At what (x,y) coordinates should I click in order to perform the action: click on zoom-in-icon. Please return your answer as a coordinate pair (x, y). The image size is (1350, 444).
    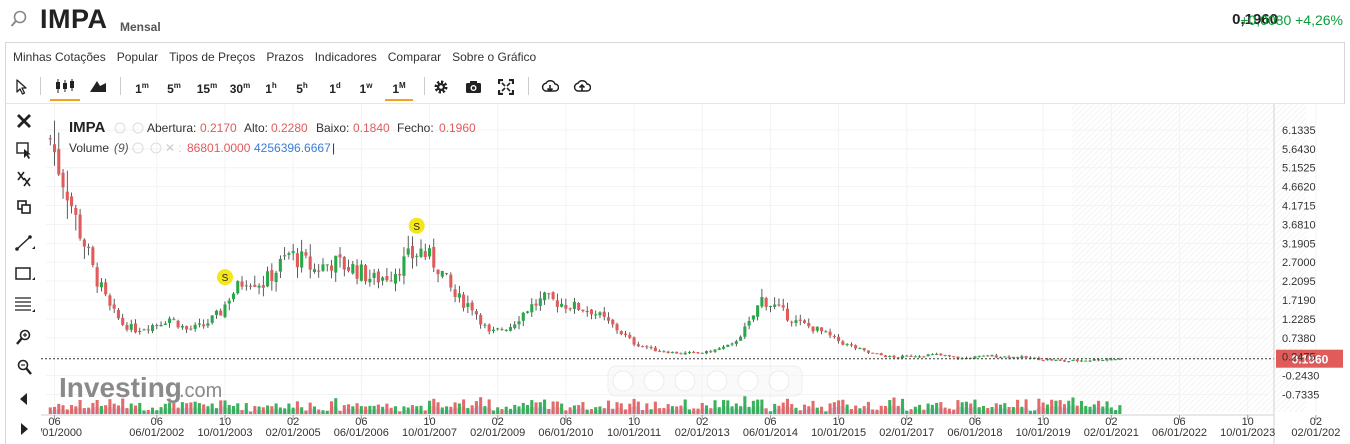
    Looking at the image, I should click on (24, 338).